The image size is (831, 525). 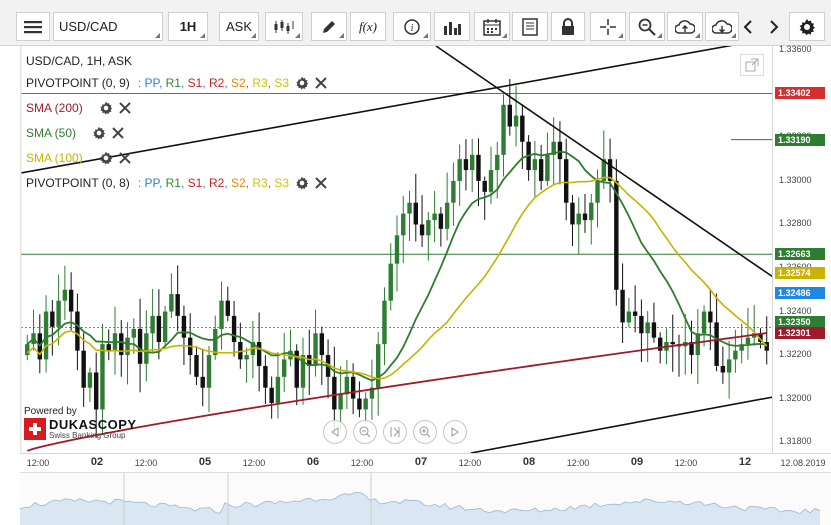 I want to click on zoom-in-button, so click(x=425, y=432).